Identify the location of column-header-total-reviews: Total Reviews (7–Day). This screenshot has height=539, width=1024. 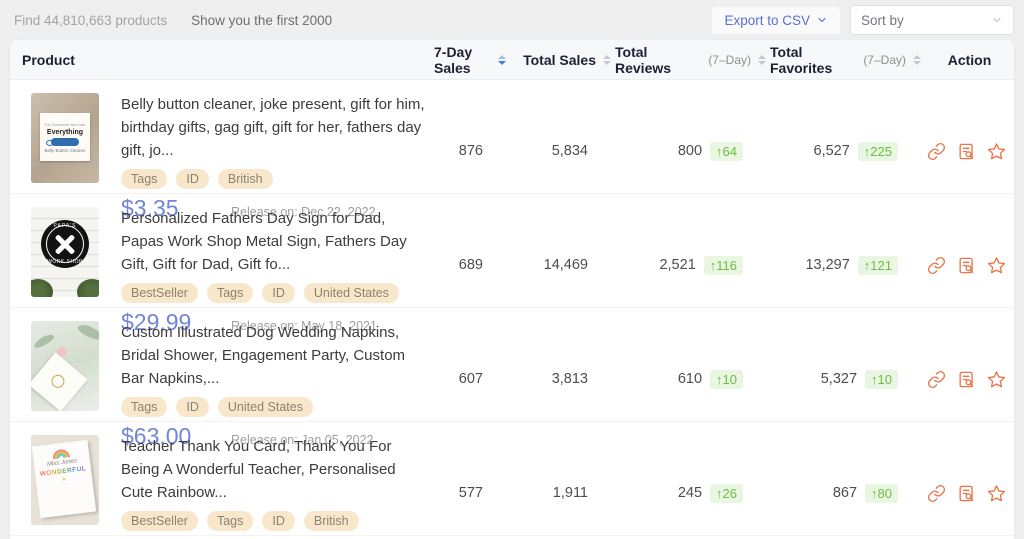
(692, 59).